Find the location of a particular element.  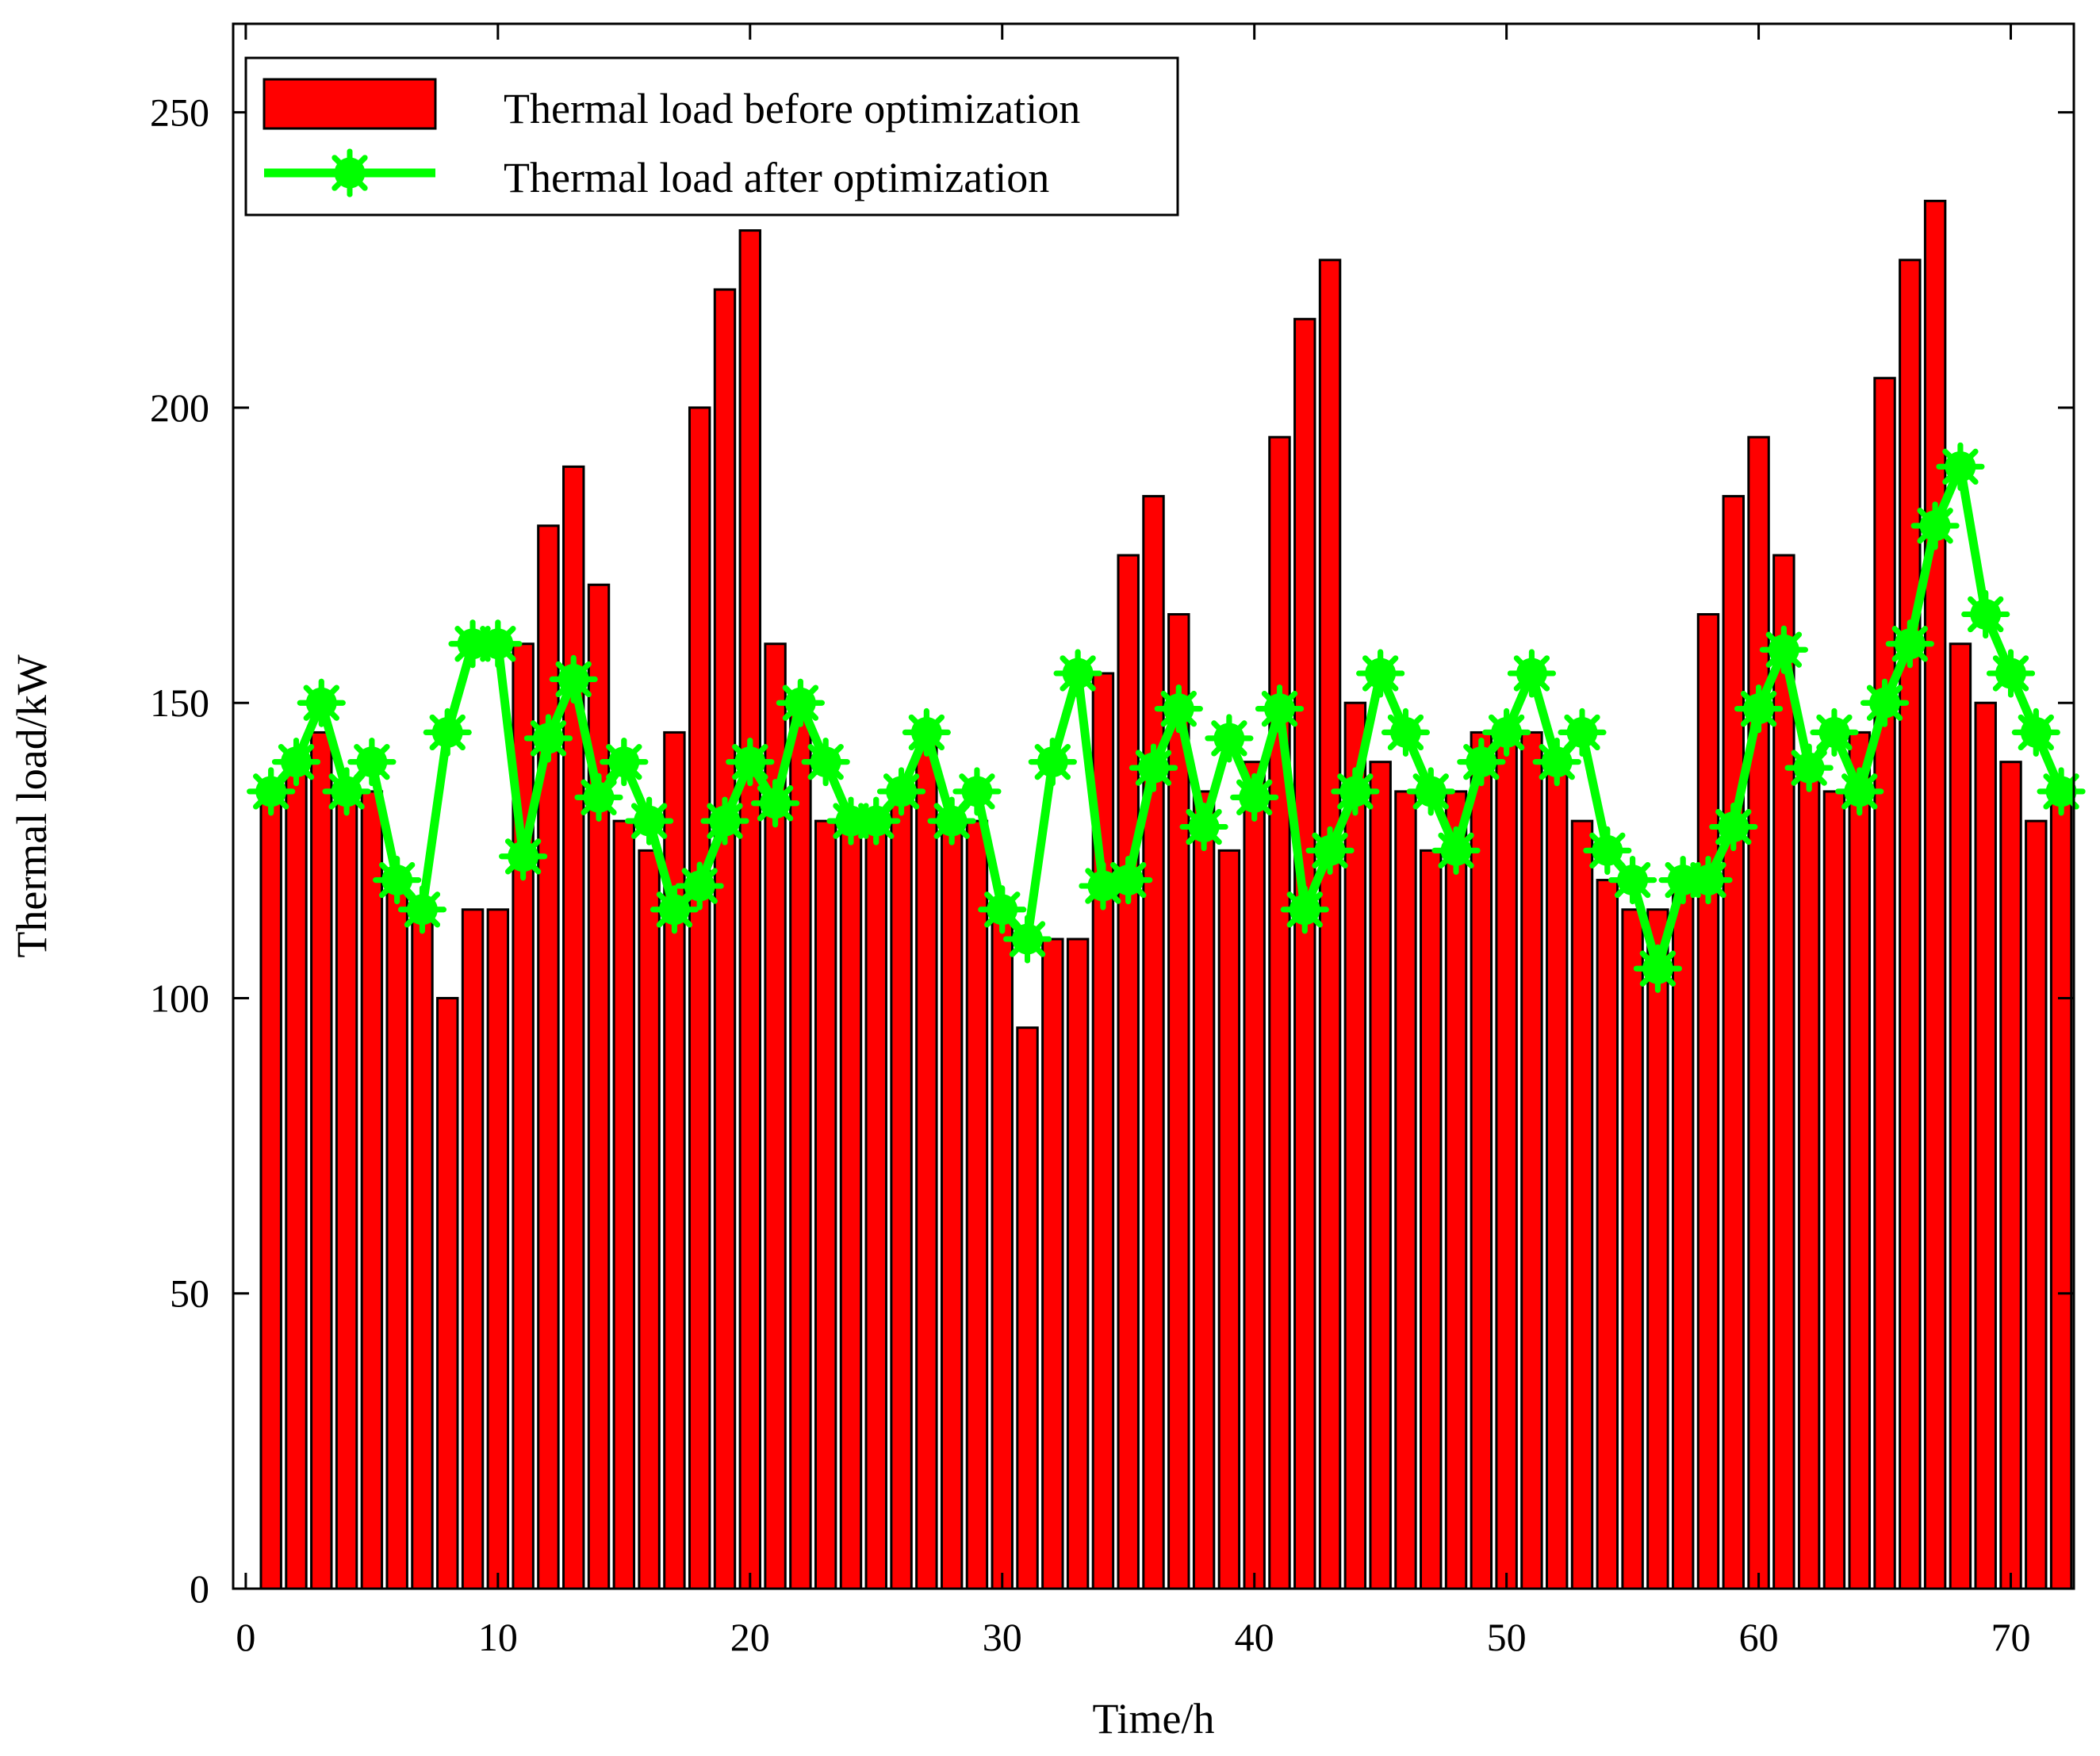

y-tick-label: 0 is located at coordinates (200, 1588).